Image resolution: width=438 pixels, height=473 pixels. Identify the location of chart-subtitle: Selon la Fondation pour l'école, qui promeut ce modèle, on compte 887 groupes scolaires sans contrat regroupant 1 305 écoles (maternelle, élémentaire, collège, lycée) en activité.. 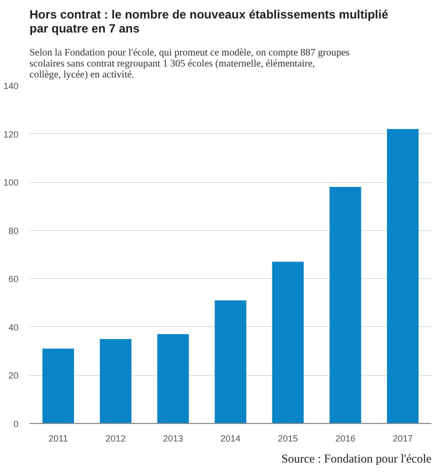
(190, 64).